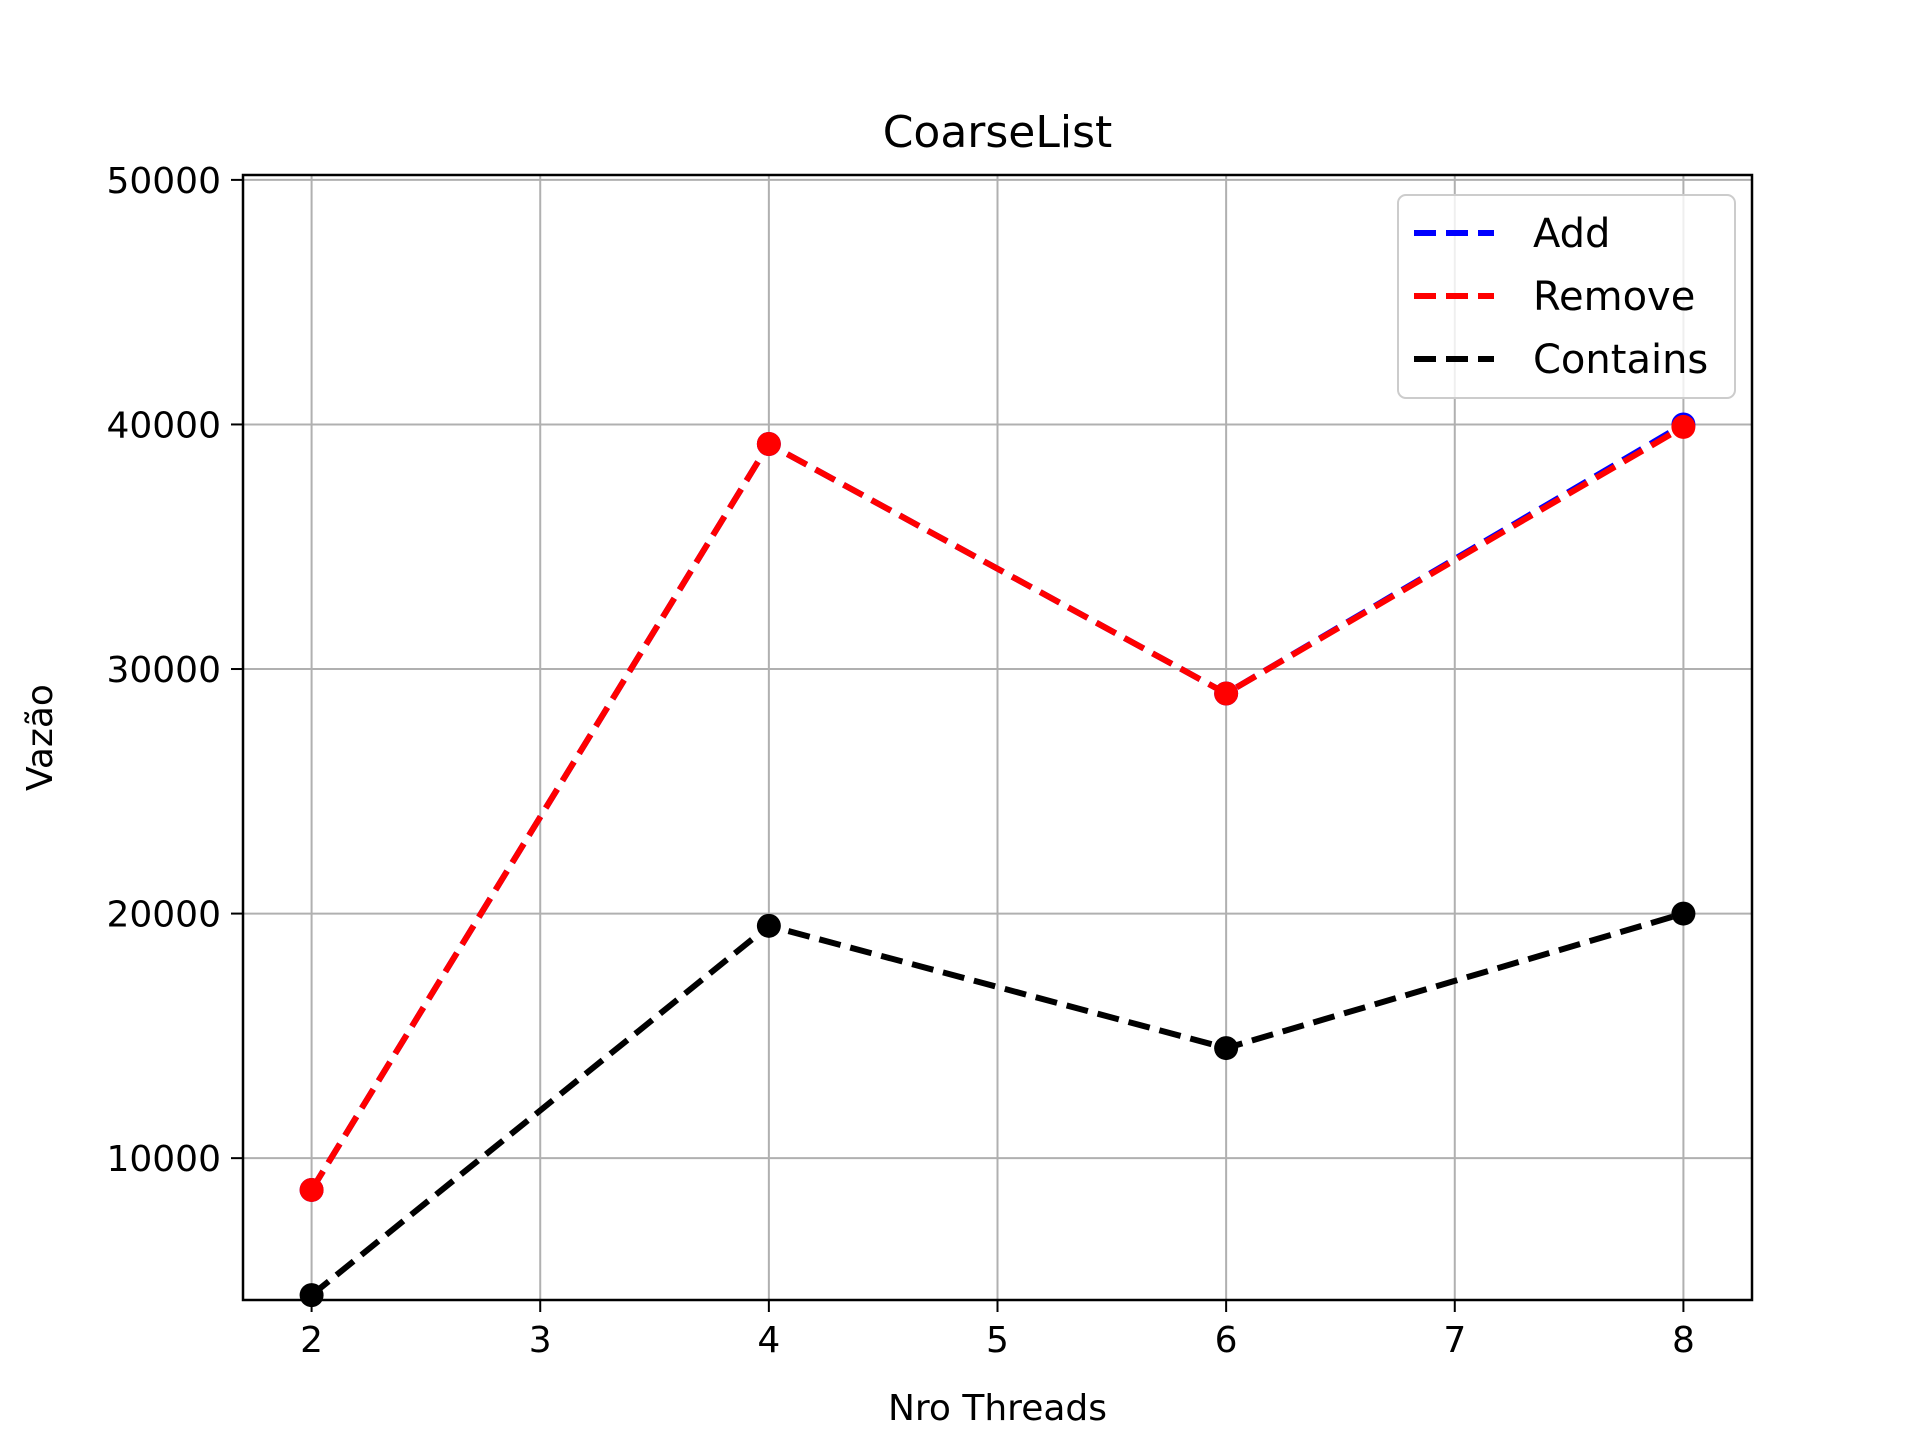  I want to click on legend-label-remove: Remove, so click(1614, 297).